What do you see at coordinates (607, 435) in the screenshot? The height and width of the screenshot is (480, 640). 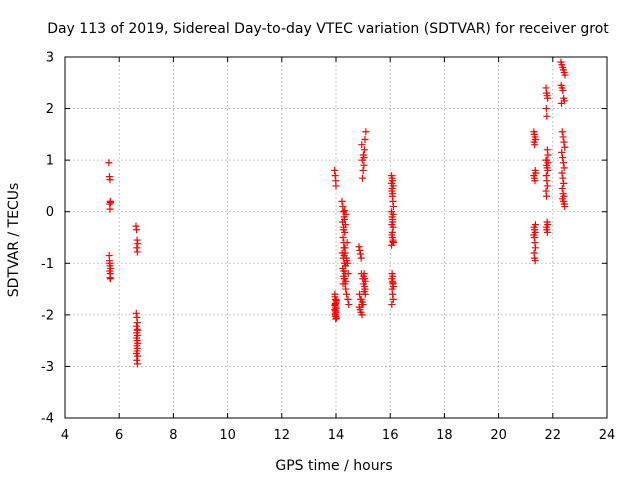 I see `x-tick-label: 24` at bounding box center [607, 435].